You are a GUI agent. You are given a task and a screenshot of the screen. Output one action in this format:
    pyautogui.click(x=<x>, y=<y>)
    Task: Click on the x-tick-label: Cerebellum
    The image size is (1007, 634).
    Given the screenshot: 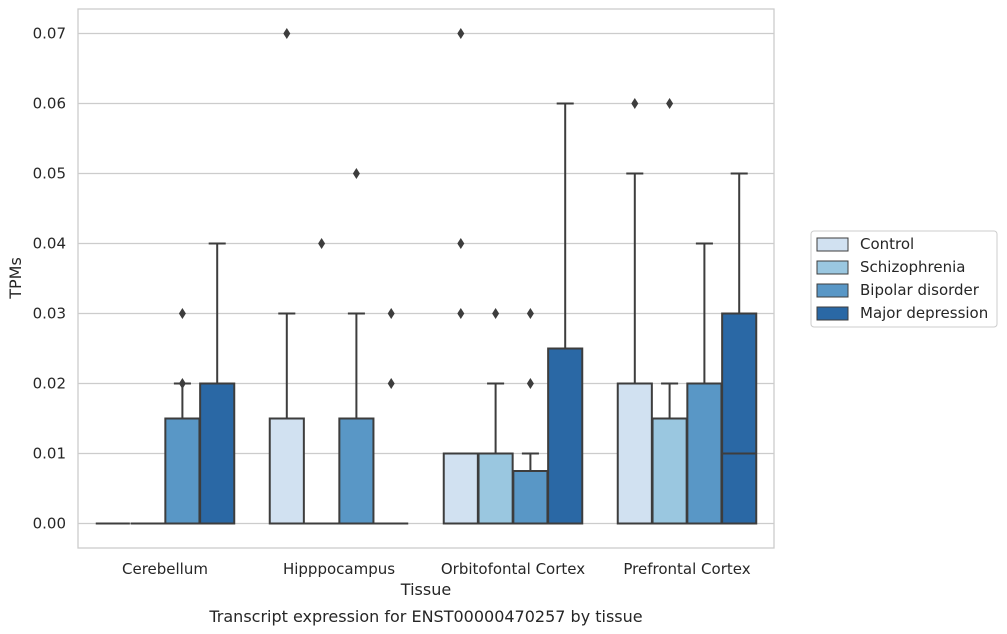 What is the action you would take?
    pyautogui.click(x=165, y=569)
    